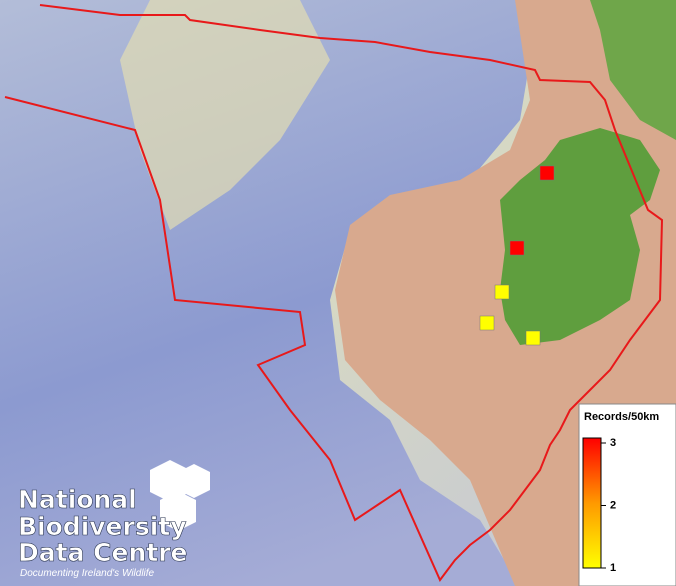  I want to click on logo-line: National, so click(77, 499).